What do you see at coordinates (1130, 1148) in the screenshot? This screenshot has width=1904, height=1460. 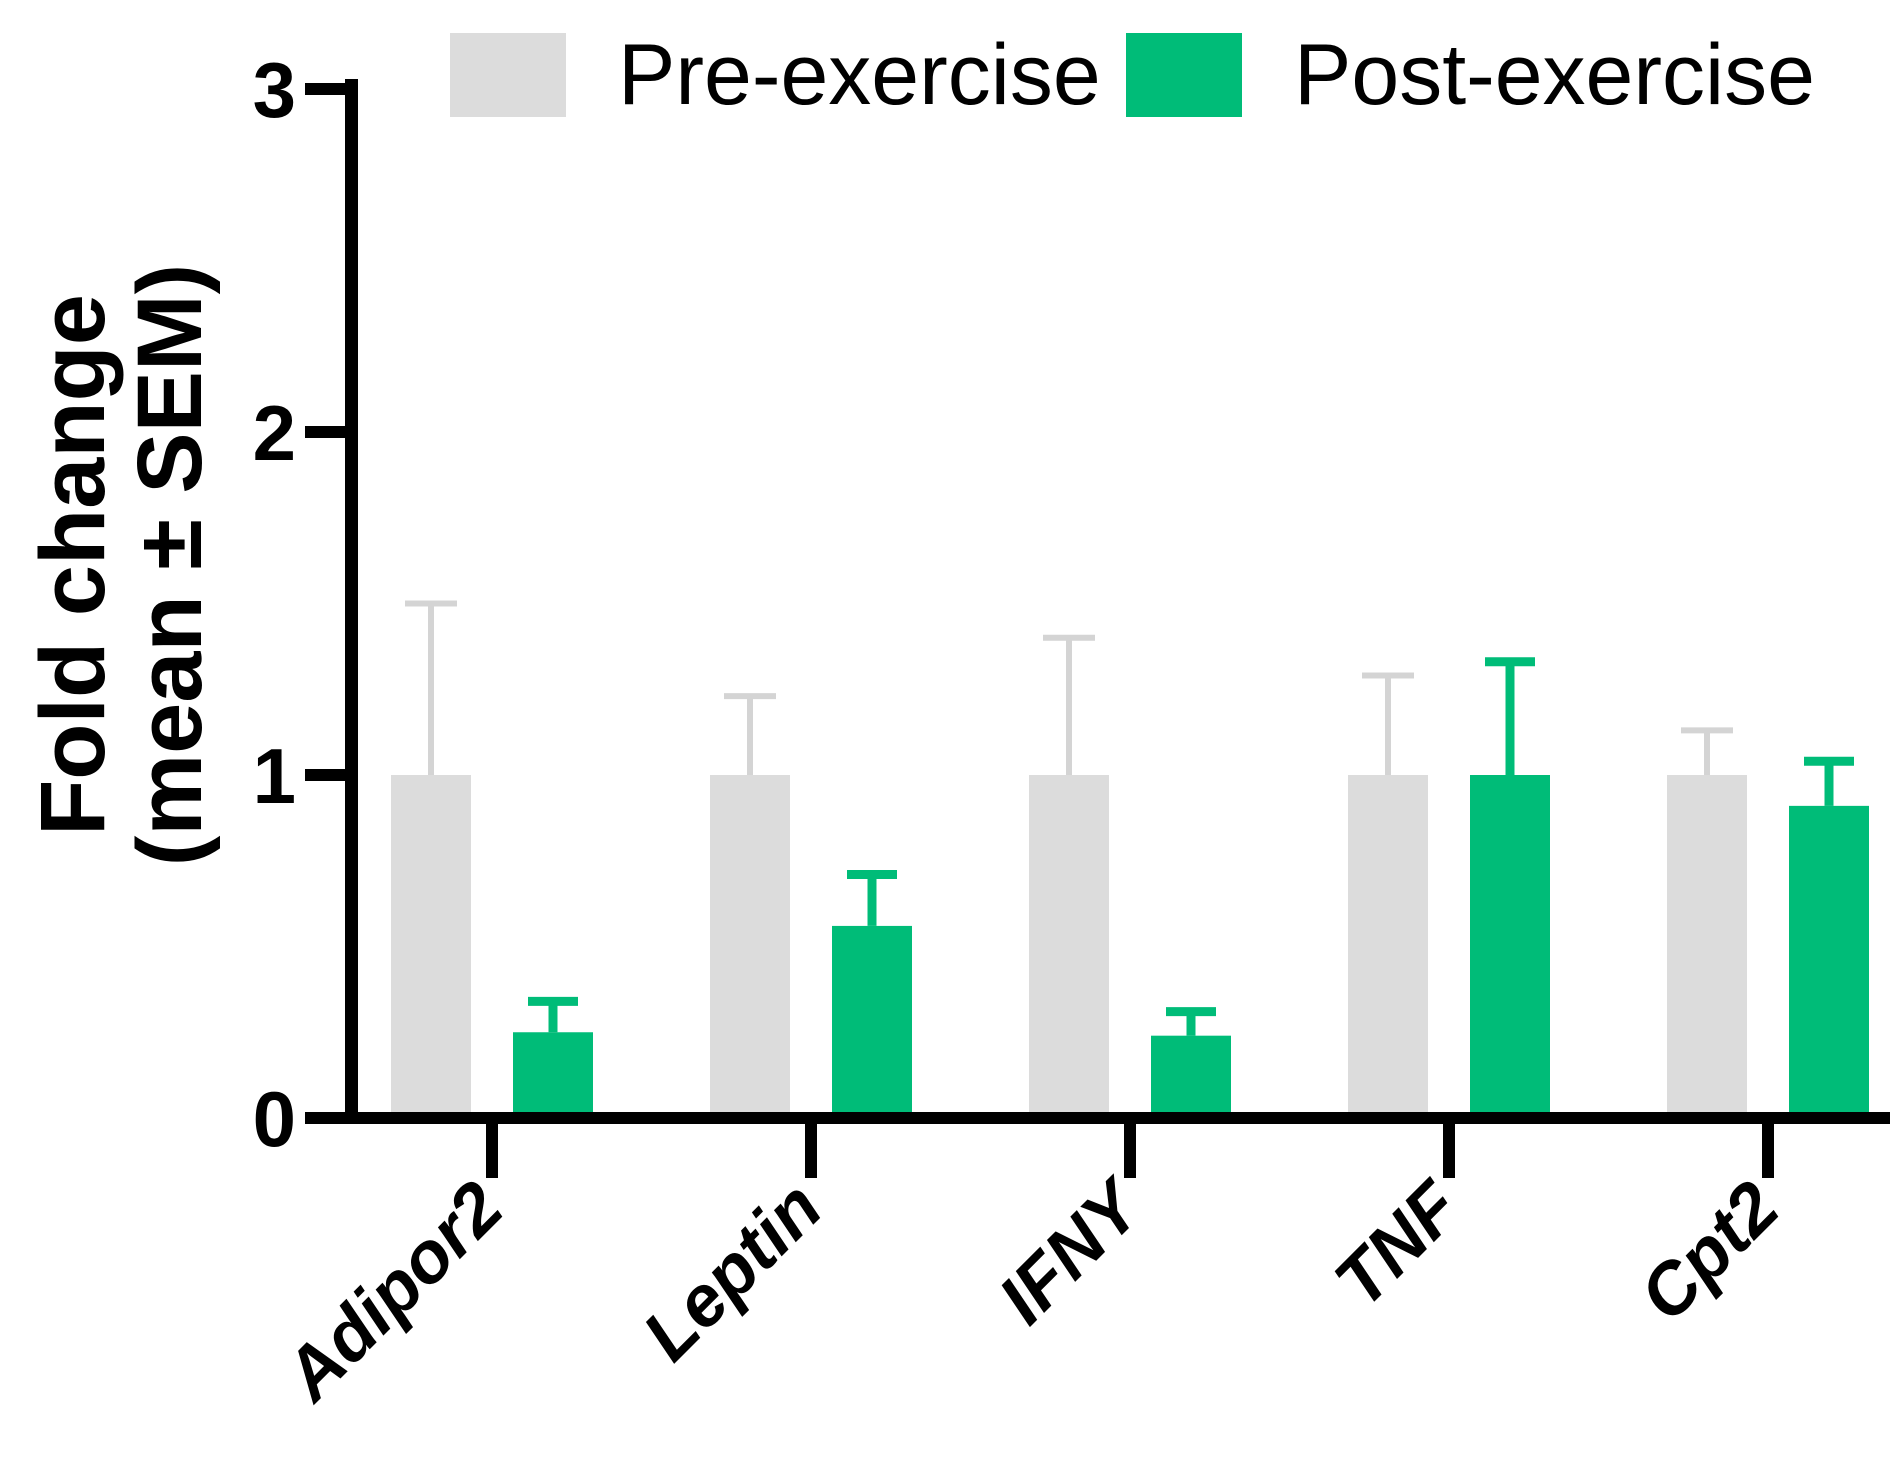 I see `x-tick-IFNY` at bounding box center [1130, 1148].